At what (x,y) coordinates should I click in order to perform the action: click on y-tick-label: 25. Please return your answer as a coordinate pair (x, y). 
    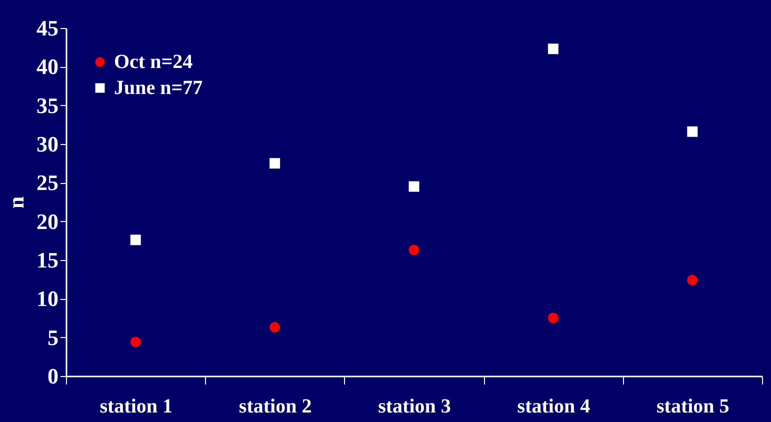
    Looking at the image, I should click on (47, 183).